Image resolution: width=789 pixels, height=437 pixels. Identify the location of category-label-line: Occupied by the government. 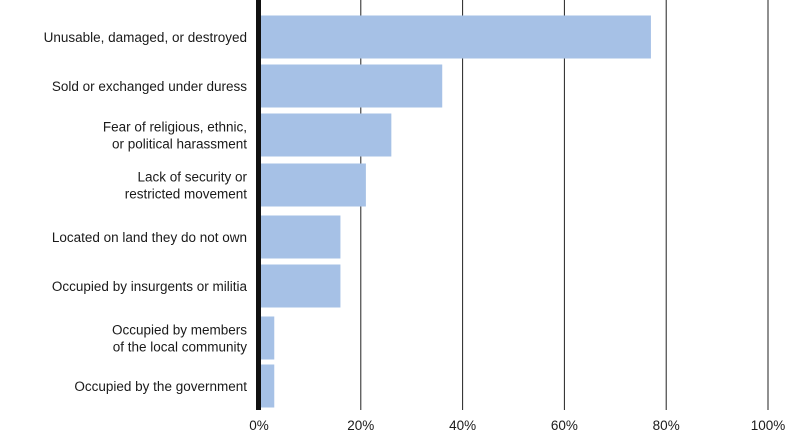
(160, 386).